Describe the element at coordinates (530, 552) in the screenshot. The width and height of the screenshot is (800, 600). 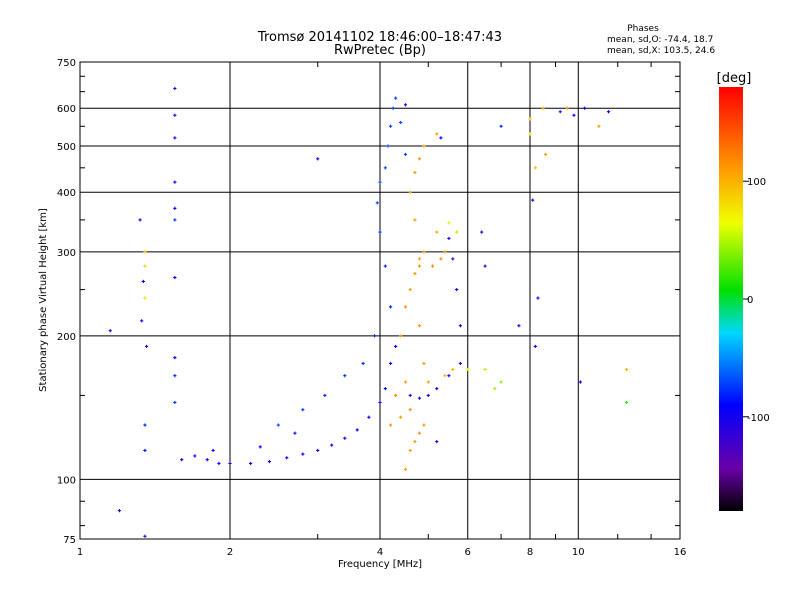
I see `x-tick-label: 8` at that location.